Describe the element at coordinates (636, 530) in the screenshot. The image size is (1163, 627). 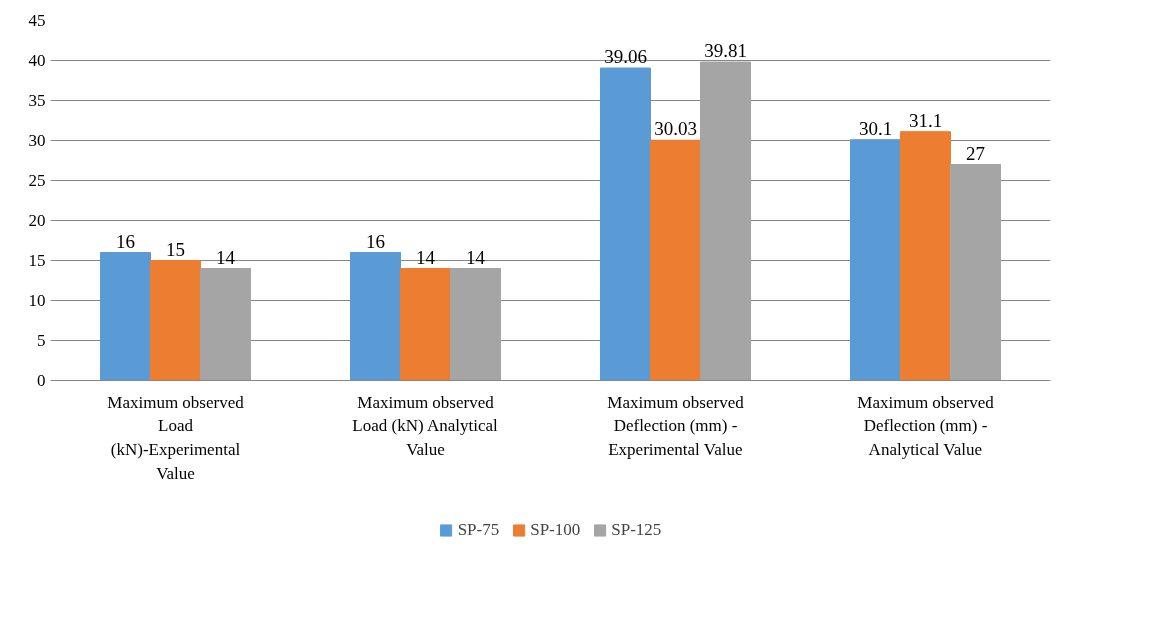
I see `legend-label: SP-125` at that location.